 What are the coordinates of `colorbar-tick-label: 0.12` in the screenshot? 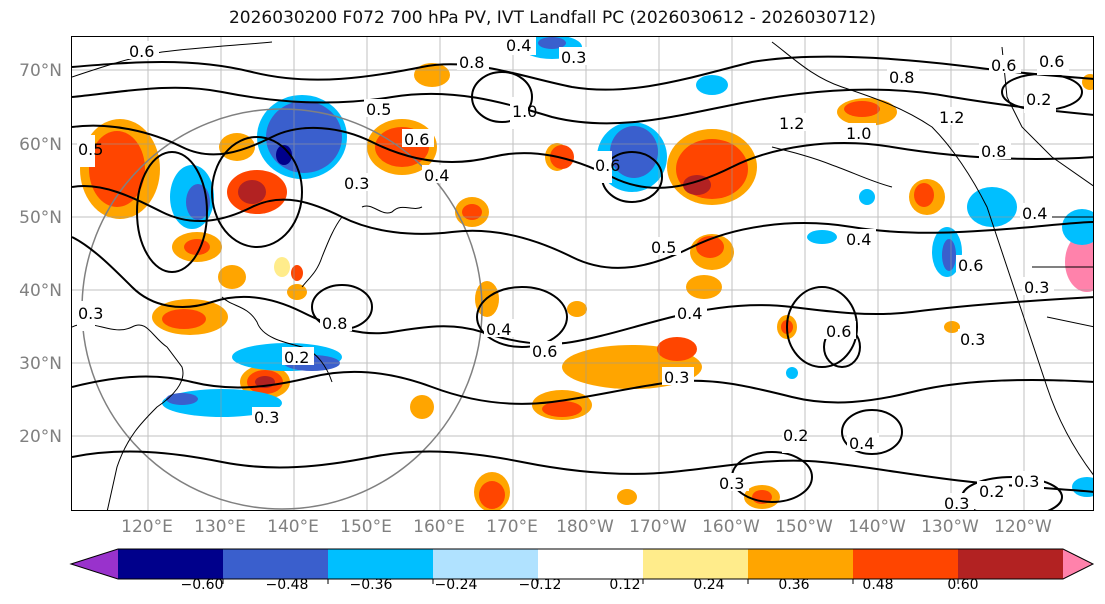 It's located at (625, 585).